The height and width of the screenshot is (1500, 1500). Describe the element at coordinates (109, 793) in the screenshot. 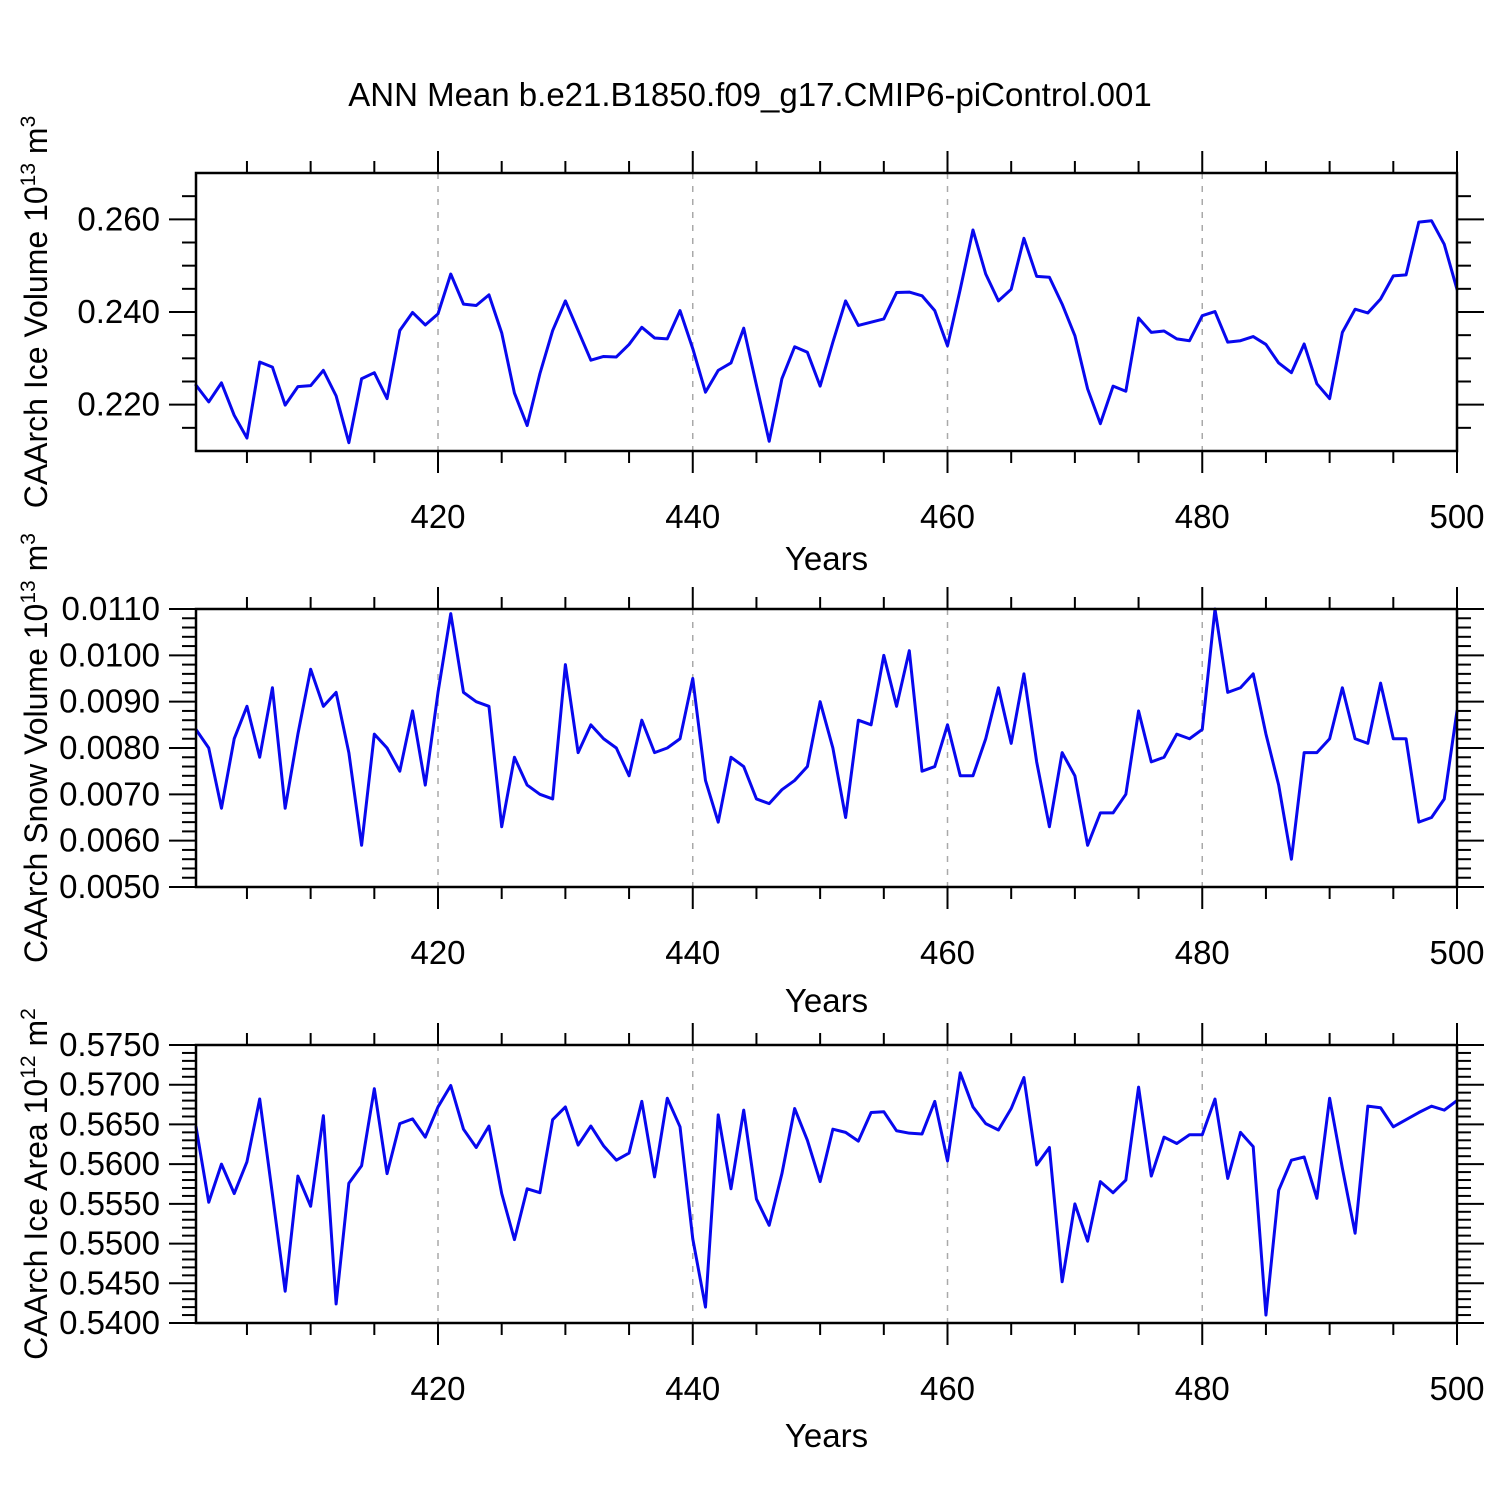

I see `y-tick-label: 0.0070` at that location.